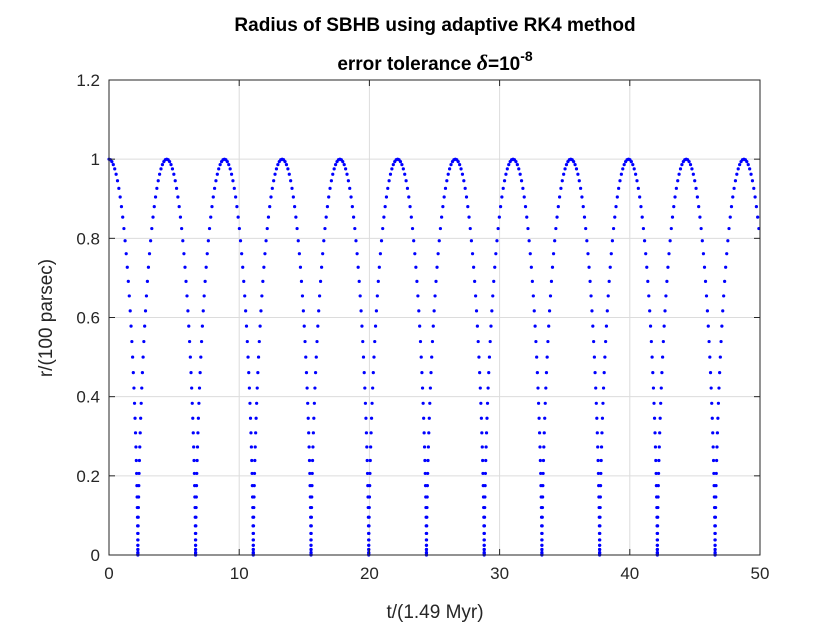 The image size is (840, 630). Describe the element at coordinates (406, 64) in the screenshot. I see `title-prefix: error tolerance` at that location.